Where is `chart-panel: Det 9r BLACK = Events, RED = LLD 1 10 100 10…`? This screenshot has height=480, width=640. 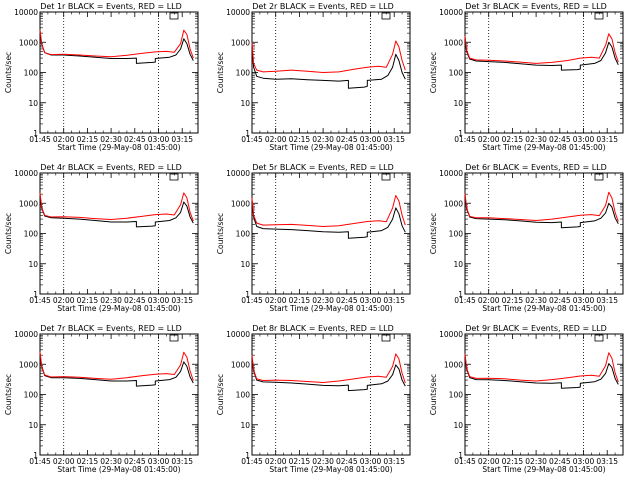 chart-panel: Det 9r BLACK = Events, RED = LLD 1 10 100 10… is located at coordinates (526, 399).